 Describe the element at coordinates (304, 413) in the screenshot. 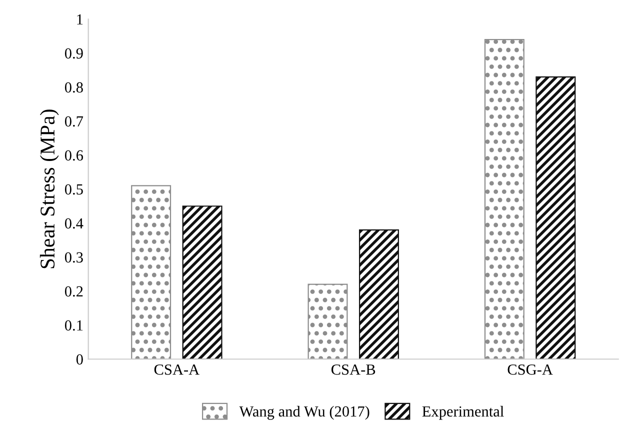

I see `legend-label: Wang and Wu (2017)` at that location.